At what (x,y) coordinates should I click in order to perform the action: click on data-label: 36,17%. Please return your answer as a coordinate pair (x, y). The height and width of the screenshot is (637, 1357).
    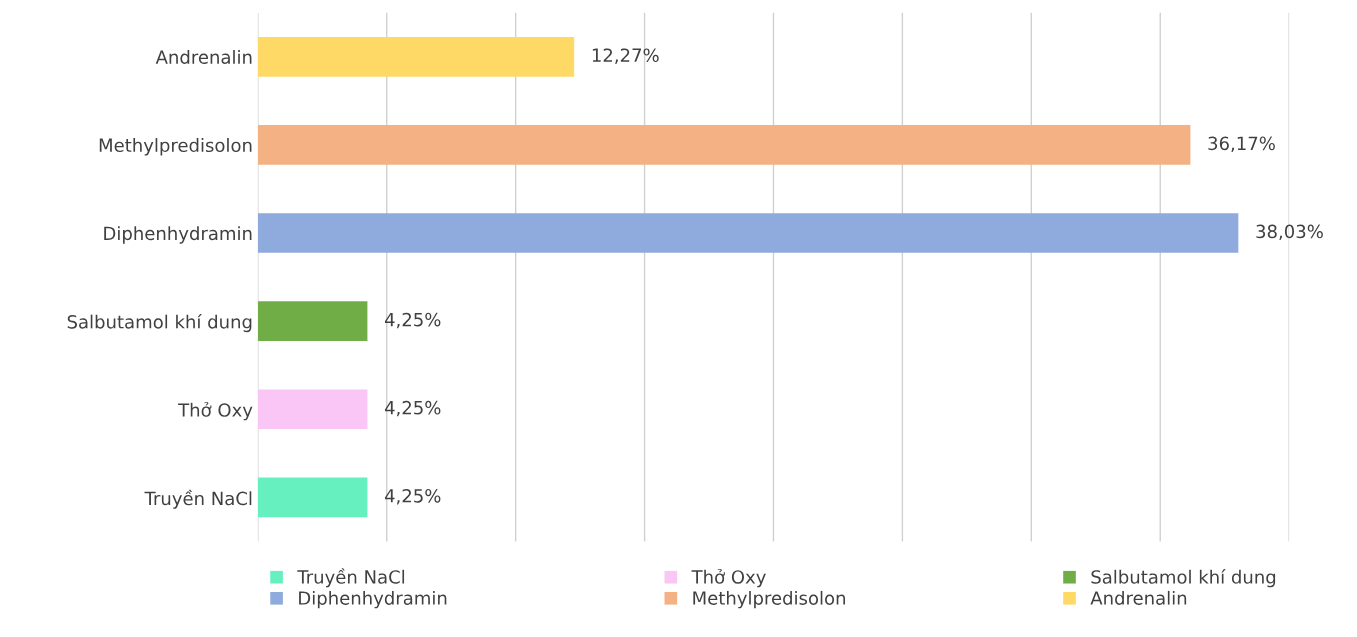
    Looking at the image, I should click on (1241, 144).